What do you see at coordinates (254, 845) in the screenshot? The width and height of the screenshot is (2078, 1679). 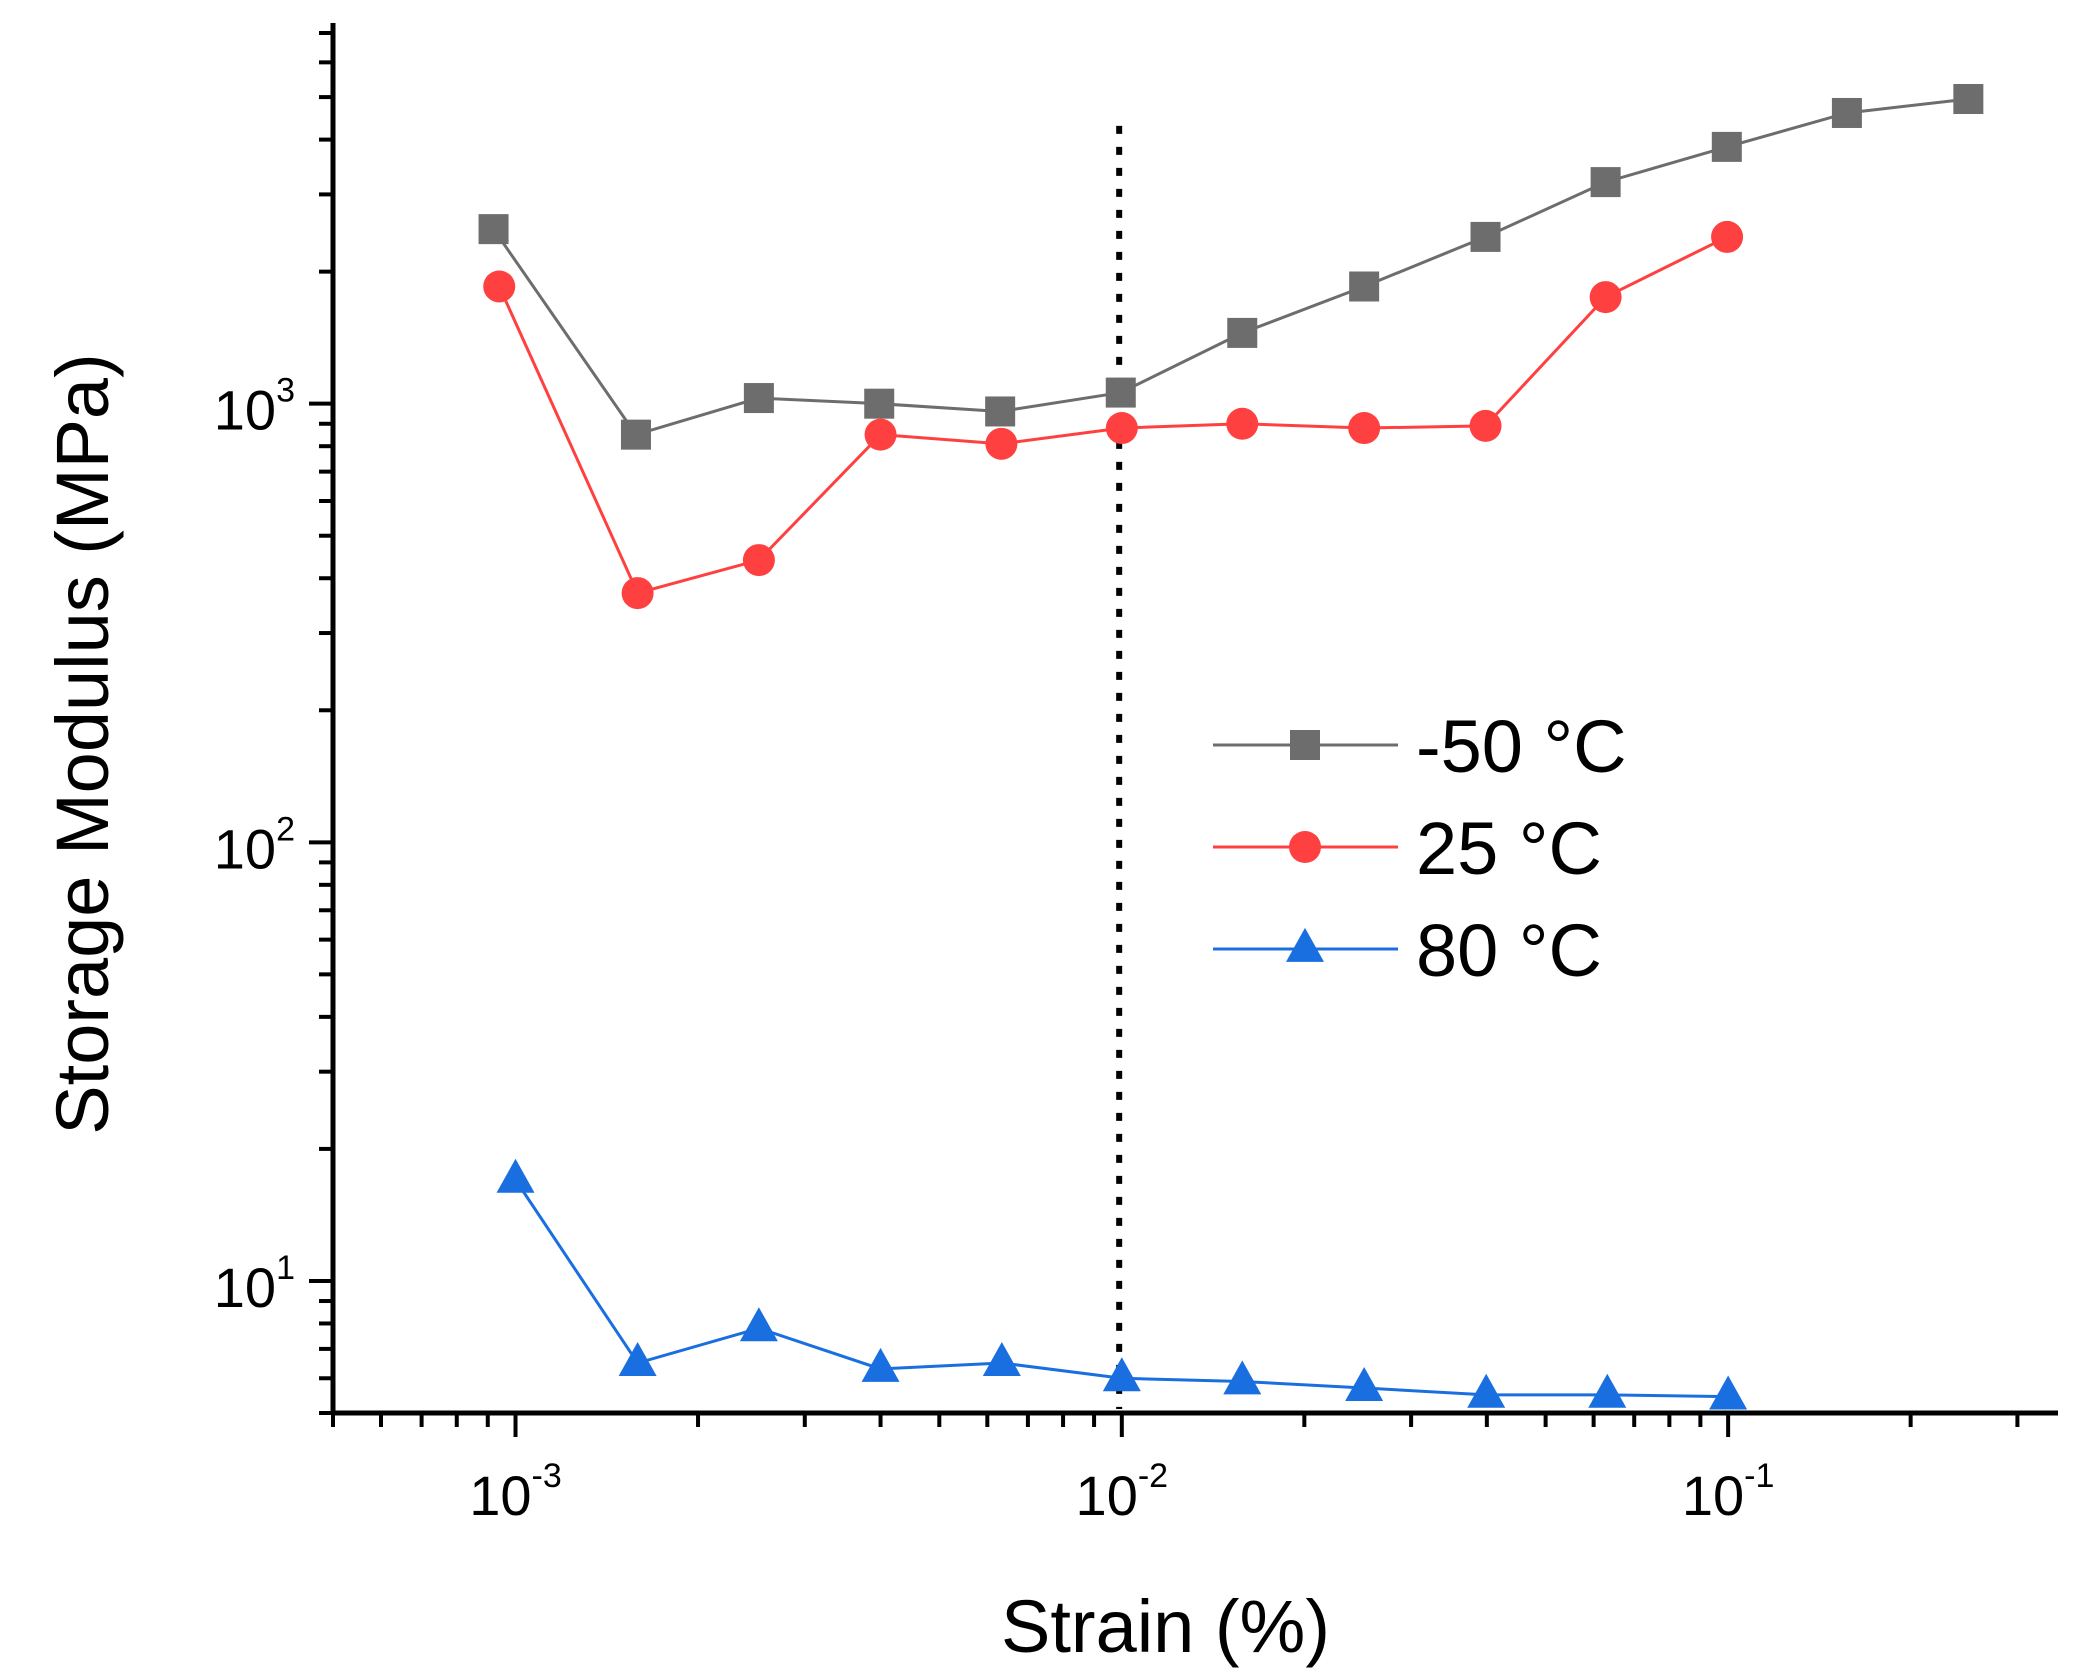 I see `y-tick-label: 10²` at bounding box center [254, 845].